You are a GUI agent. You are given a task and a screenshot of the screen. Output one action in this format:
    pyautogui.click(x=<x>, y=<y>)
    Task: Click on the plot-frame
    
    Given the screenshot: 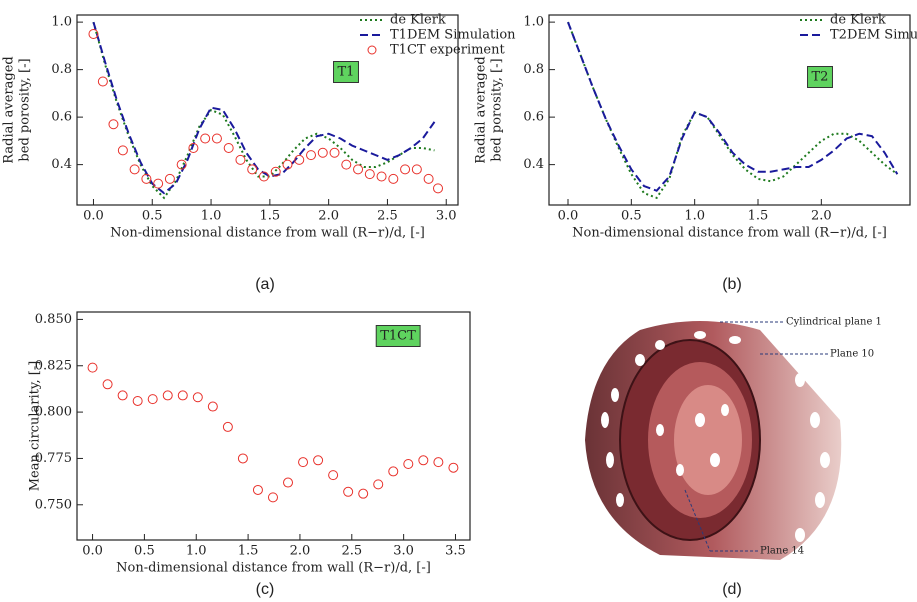 What is the action you would take?
    pyautogui.click(x=729, y=110)
    